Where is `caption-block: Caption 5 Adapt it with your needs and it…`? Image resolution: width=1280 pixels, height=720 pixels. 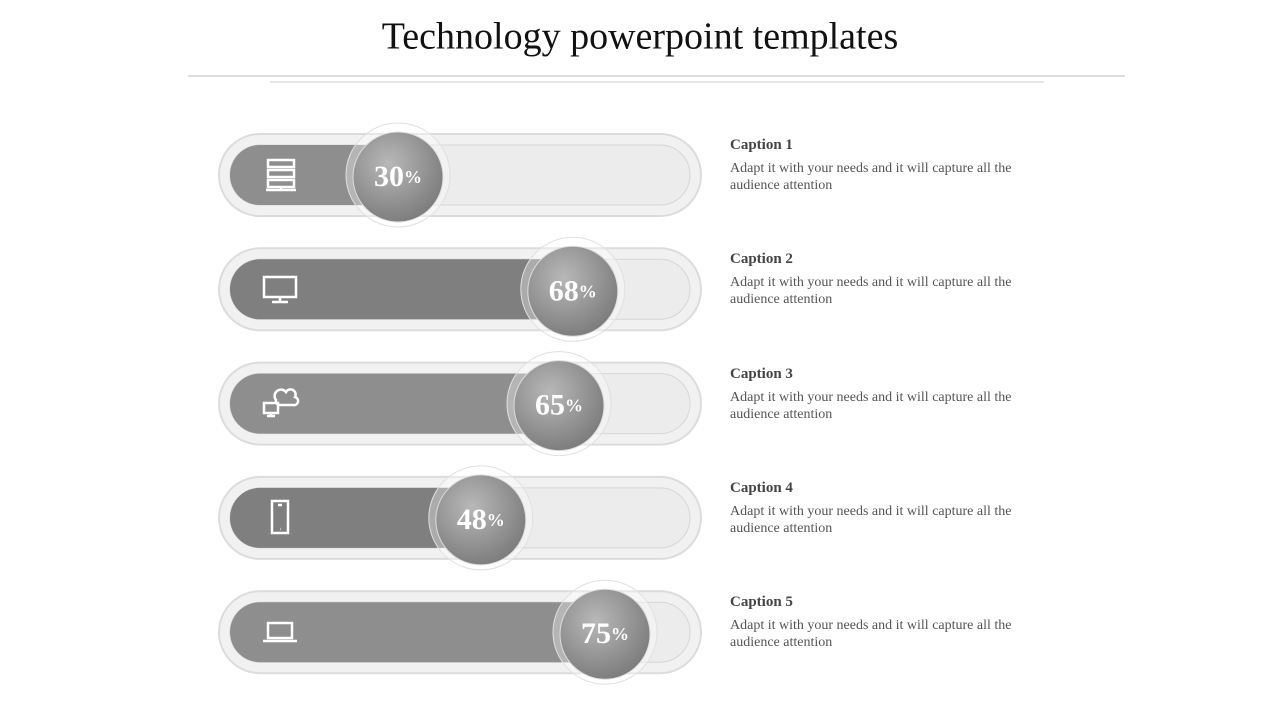 caption-block: Caption 5 Adapt it with your needs and it… is located at coordinates (890, 622).